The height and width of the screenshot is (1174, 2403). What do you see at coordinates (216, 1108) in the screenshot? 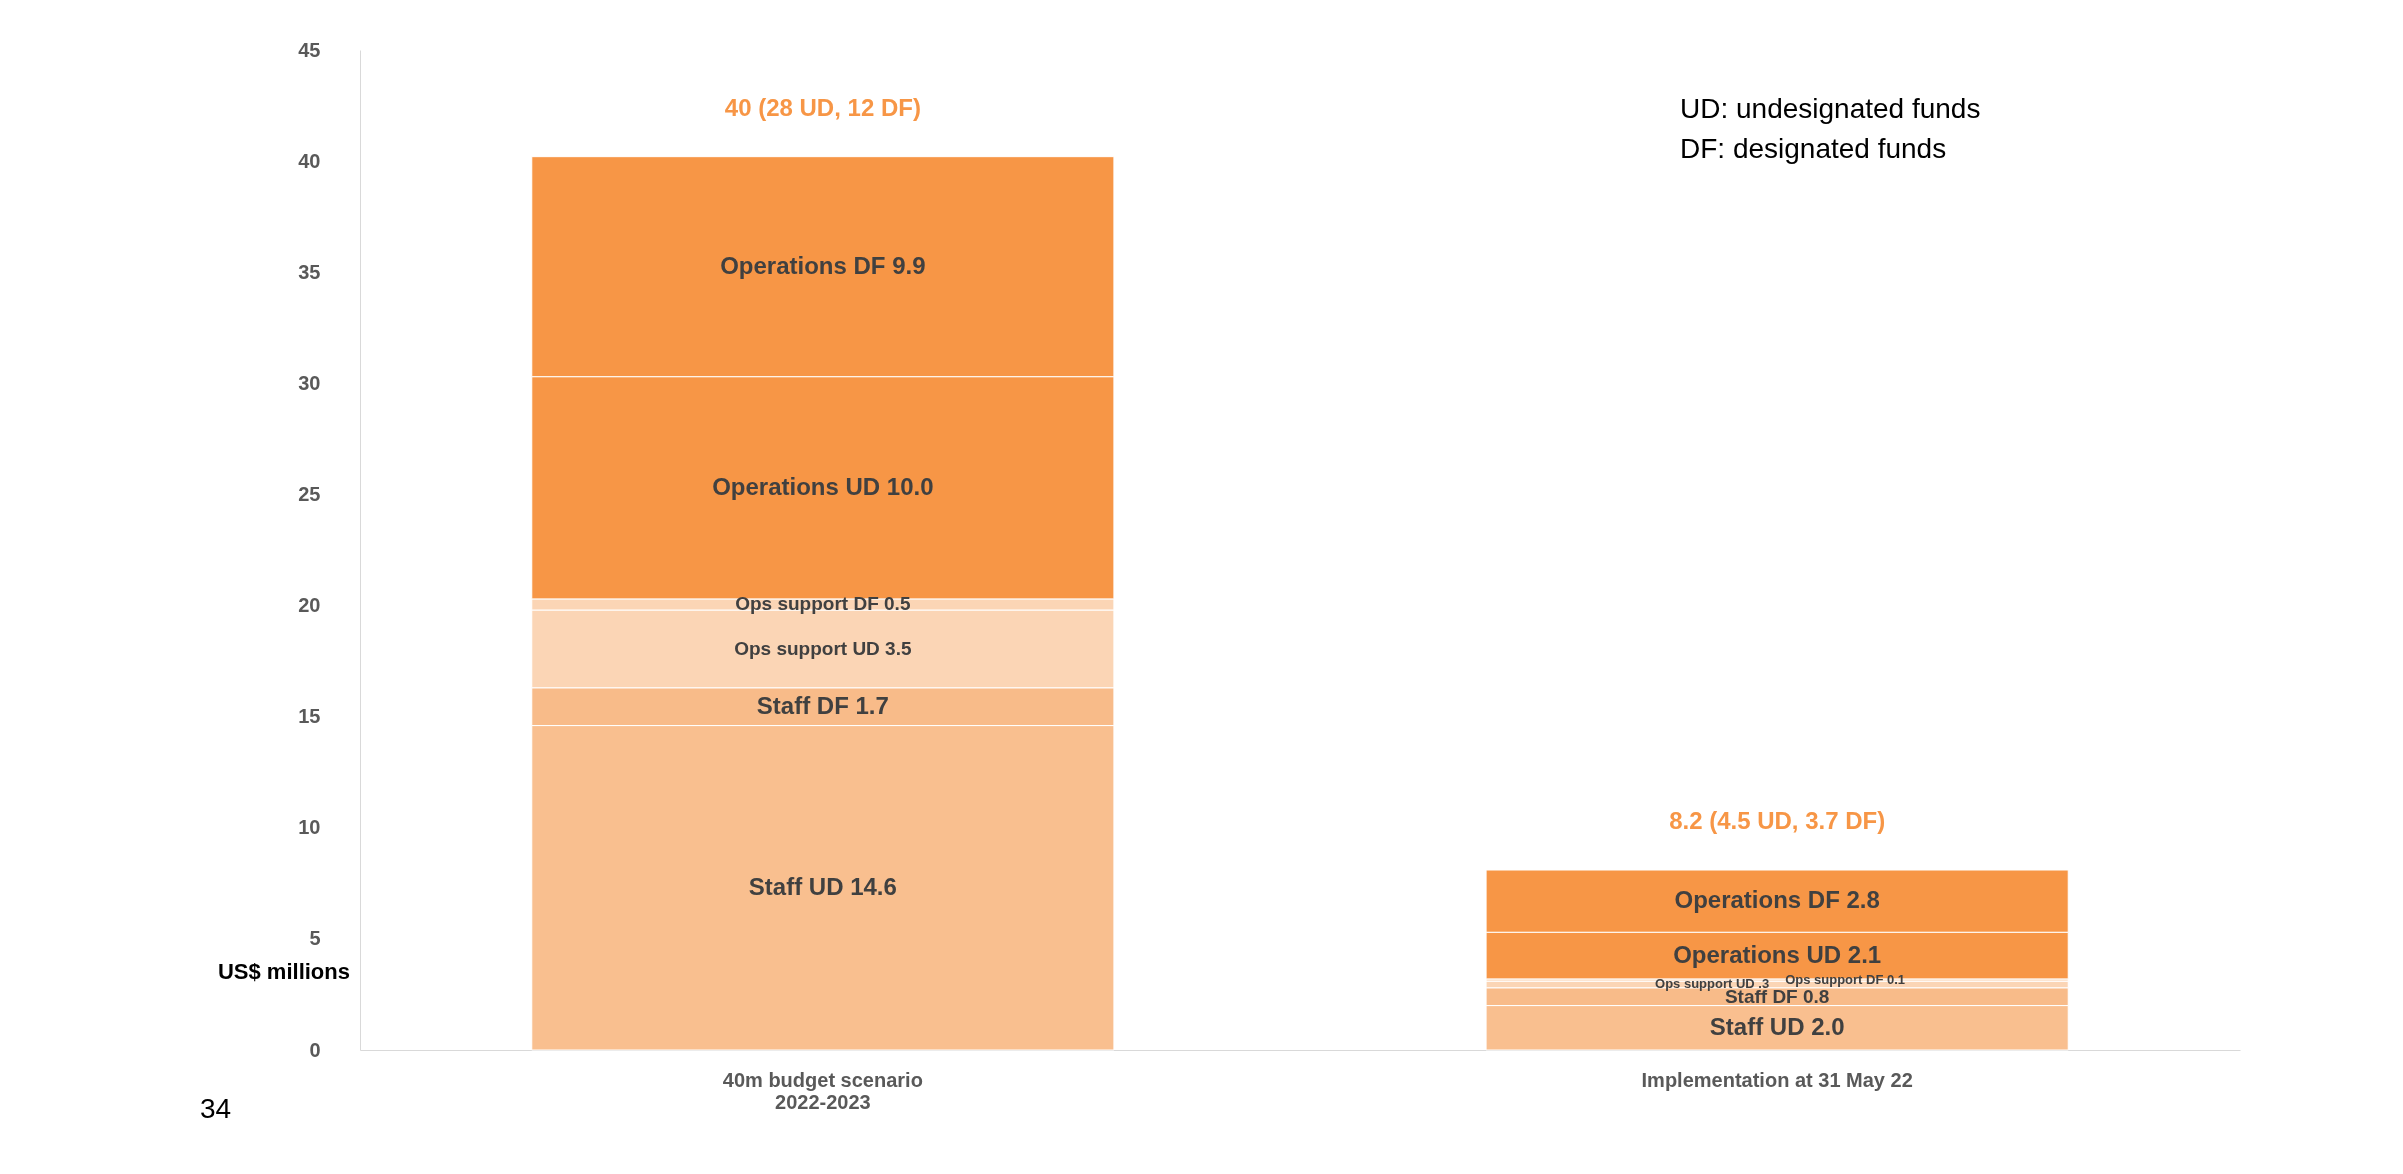
I see `text: 34` at bounding box center [216, 1108].